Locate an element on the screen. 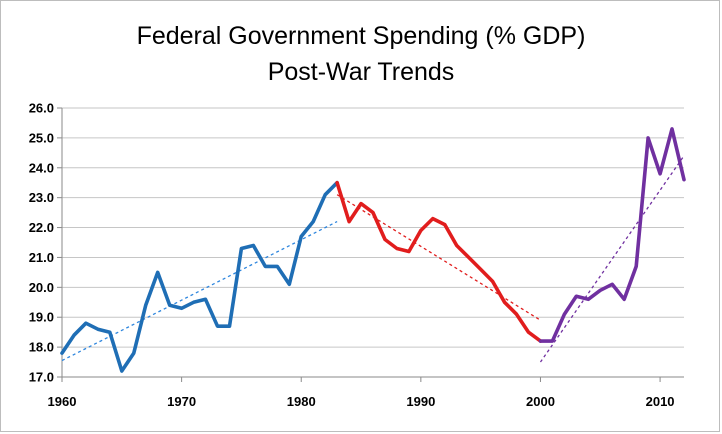 This screenshot has height=434, width=722. x-tick-label: 1960 is located at coordinates (62, 401).